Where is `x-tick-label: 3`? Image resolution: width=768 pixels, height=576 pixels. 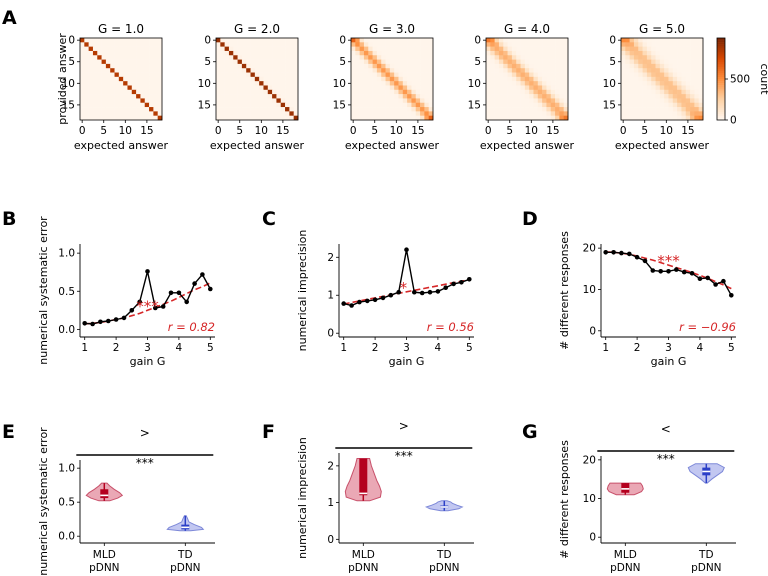
x-tick-label: 3 is located at coordinates (668, 348).